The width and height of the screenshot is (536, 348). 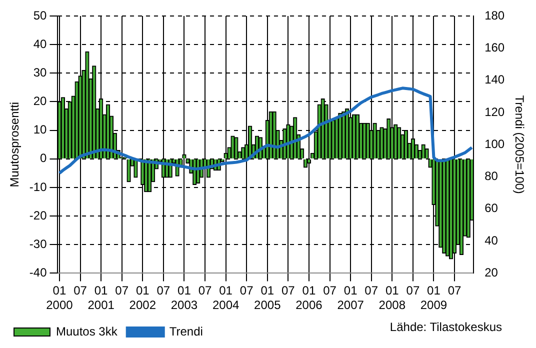 What do you see at coordinates (38, 187) in the screenshot?
I see `y-tick-label: -10` at bounding box center [38, 187].